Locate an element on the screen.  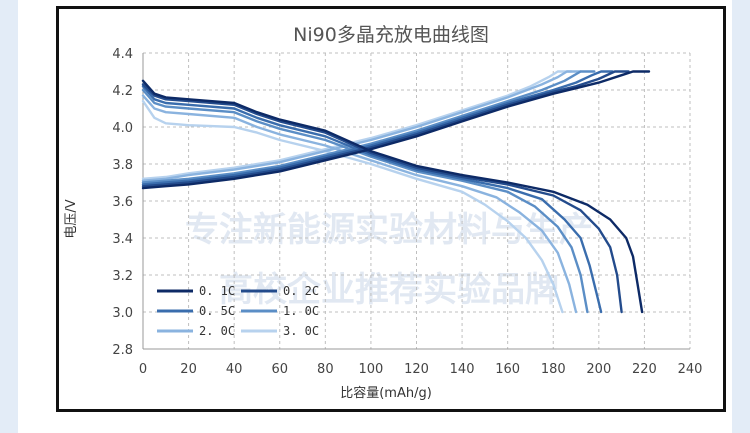
x-tick-labels: 0 20 40 60 80 100 120 140 160 180 200 220 240 is located at coordinates (421, 369).